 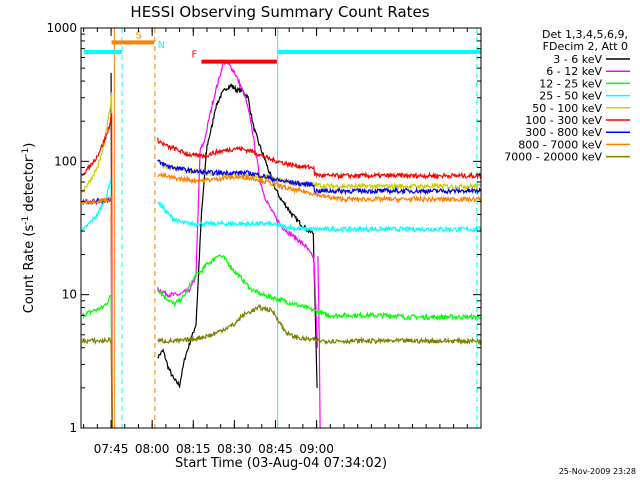 I want to click on y-tick-label-1: 10, so click(x=69, y=295).